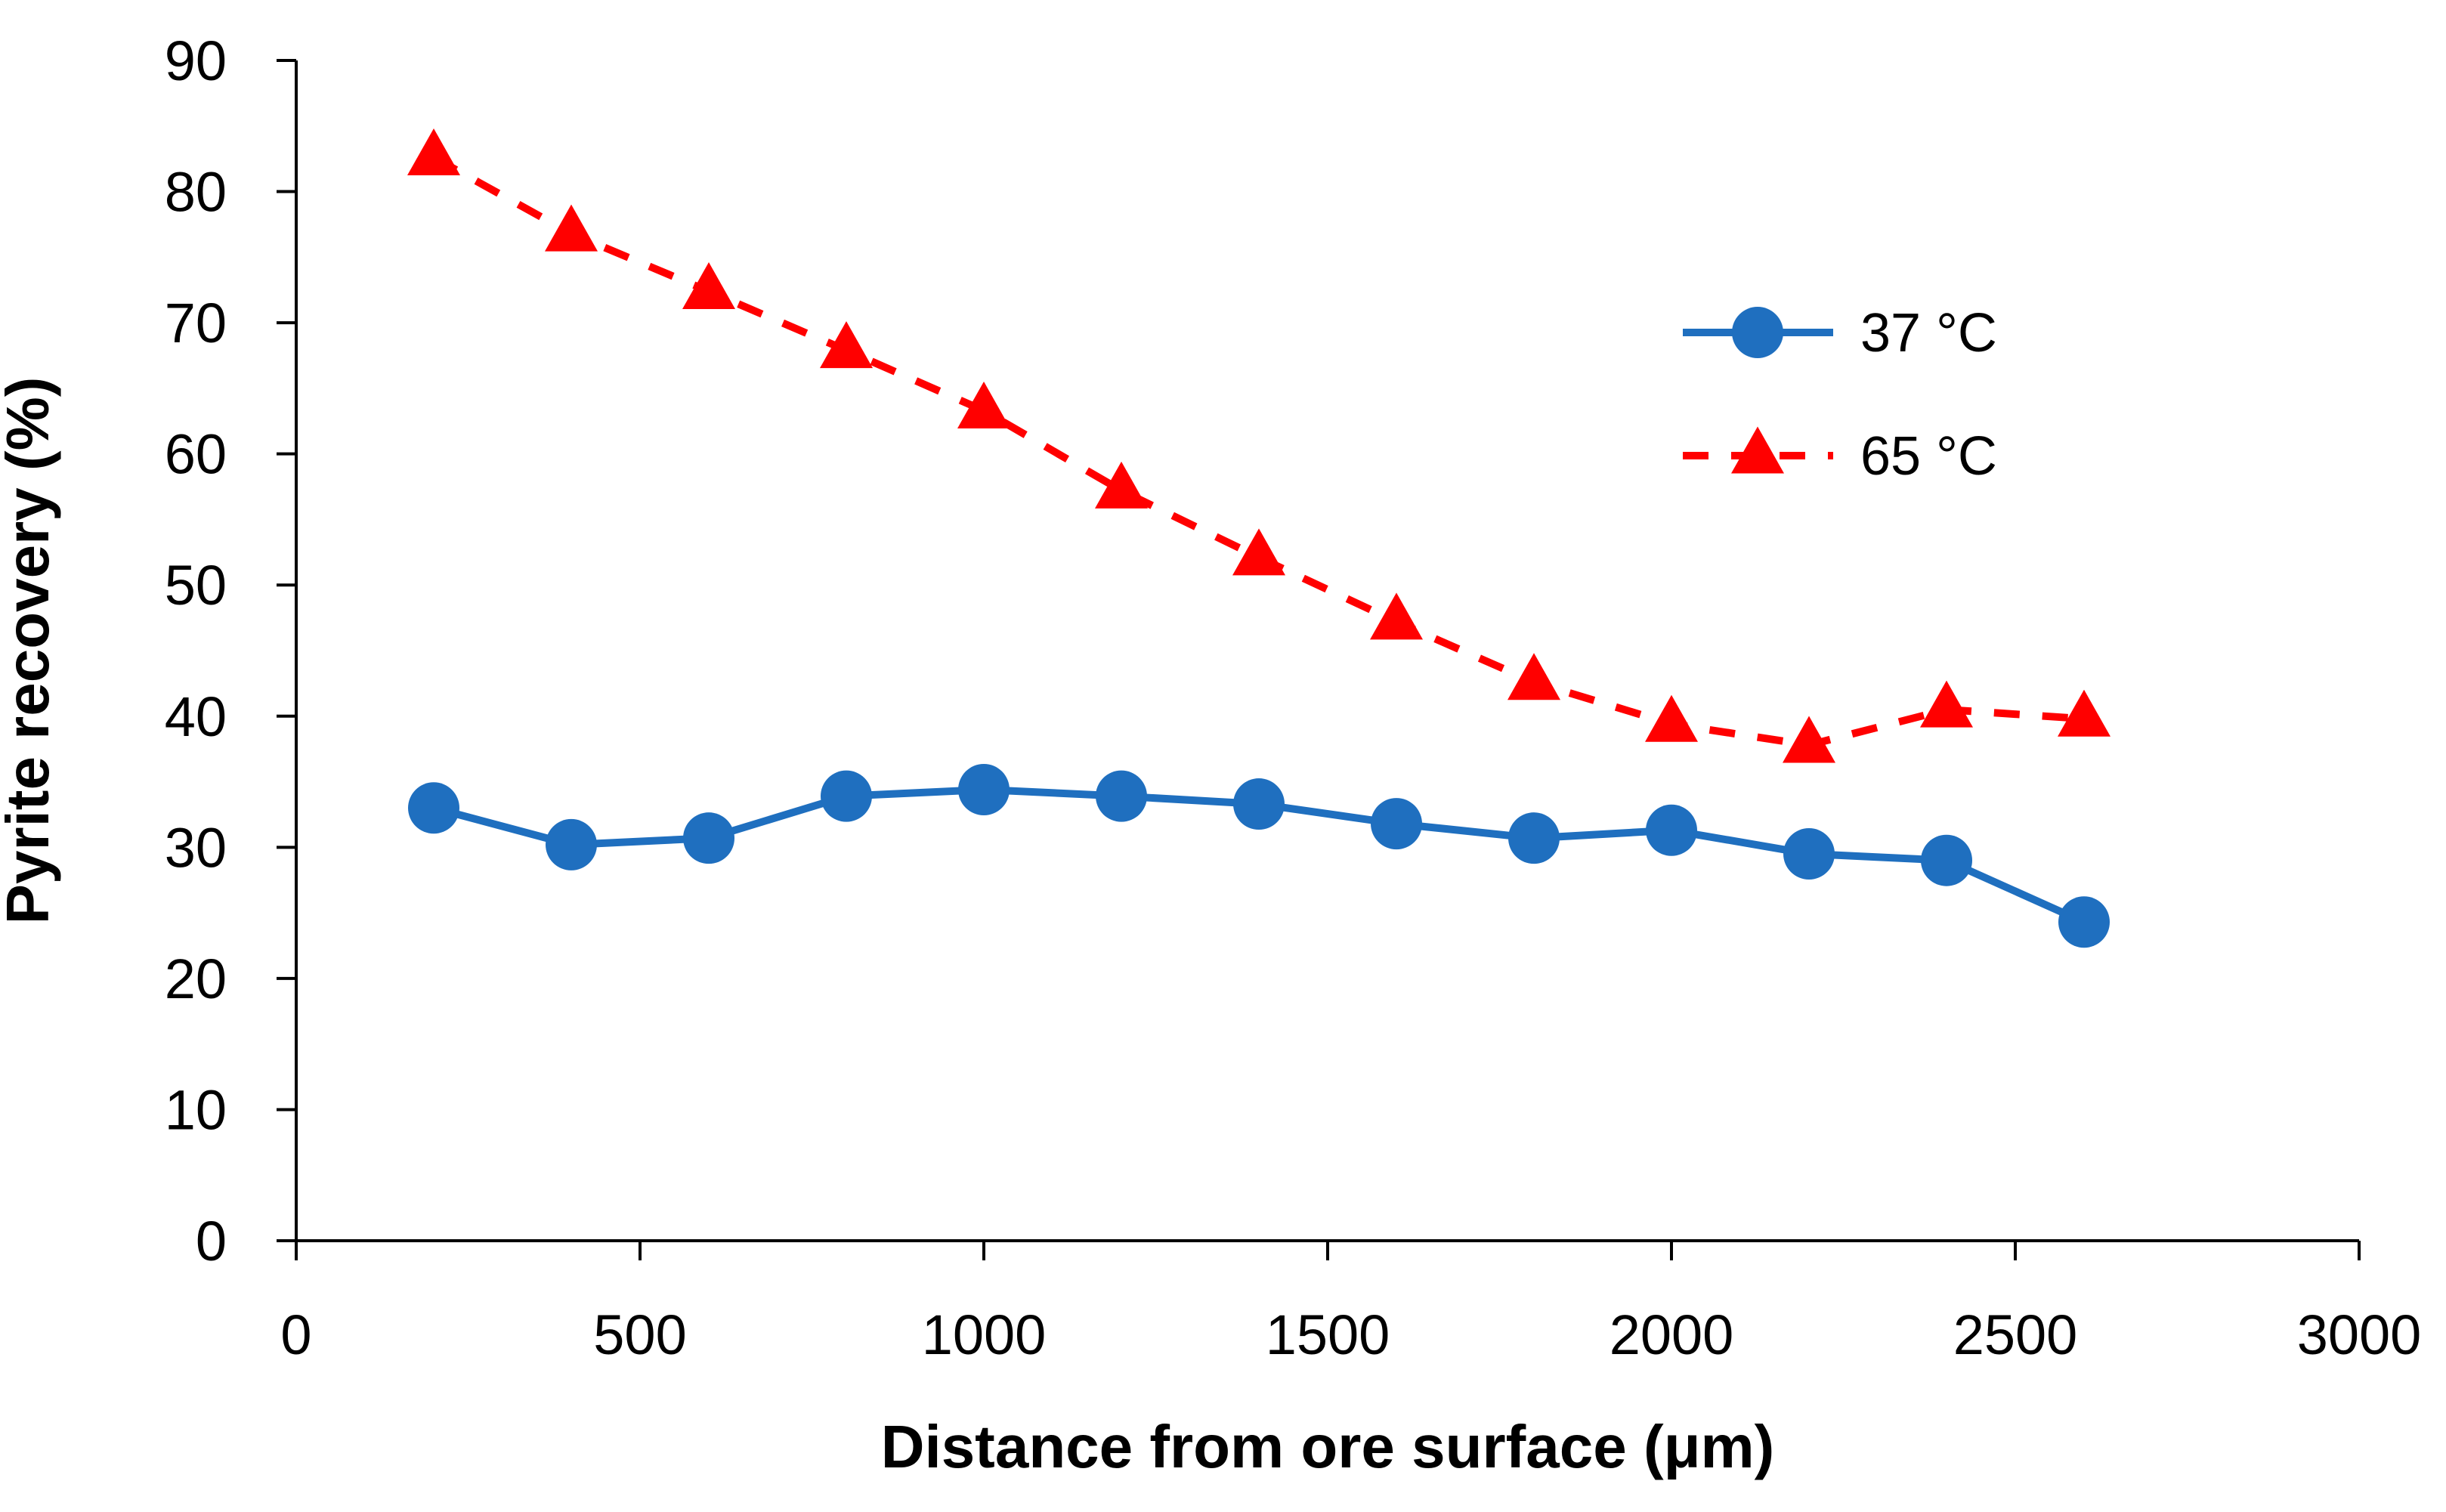  What do you see at coordinates (1928, 333) in the screenshot?
I see `legend-label: 37 °C` at bounding box center [1928, 333].